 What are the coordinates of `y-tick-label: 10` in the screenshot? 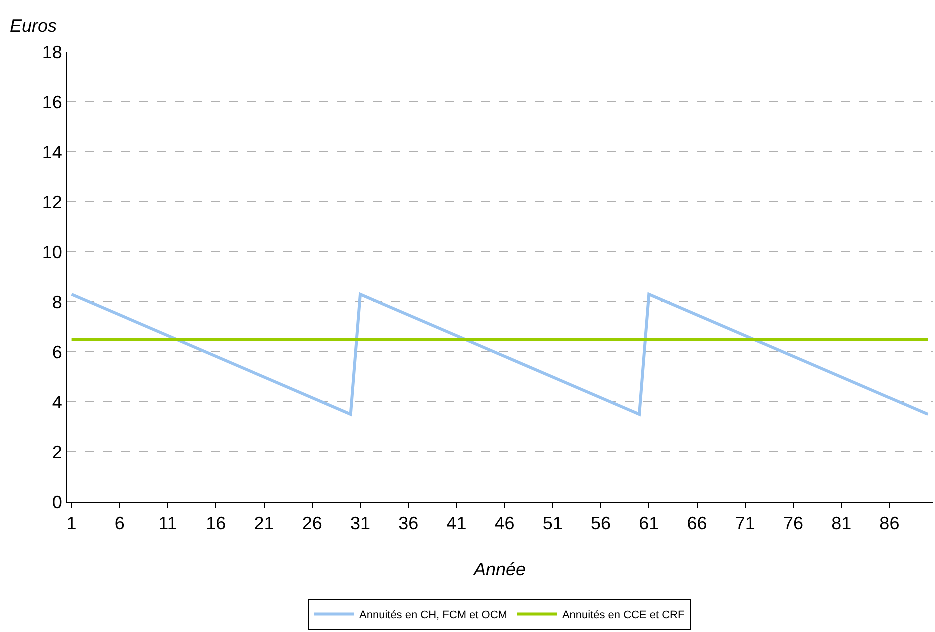 It's located at (52, 252).